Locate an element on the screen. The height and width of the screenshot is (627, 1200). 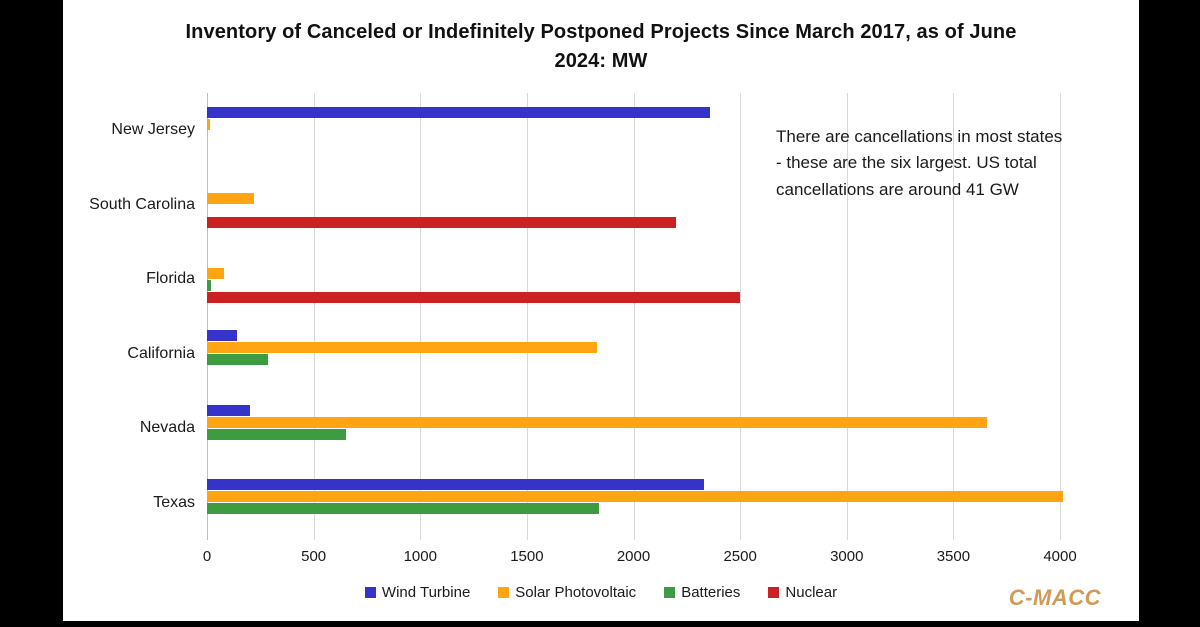
value-axis: 0 500 1000 1500 2000 2500 3000 3500 4000 is located at coordinates (640, 558).